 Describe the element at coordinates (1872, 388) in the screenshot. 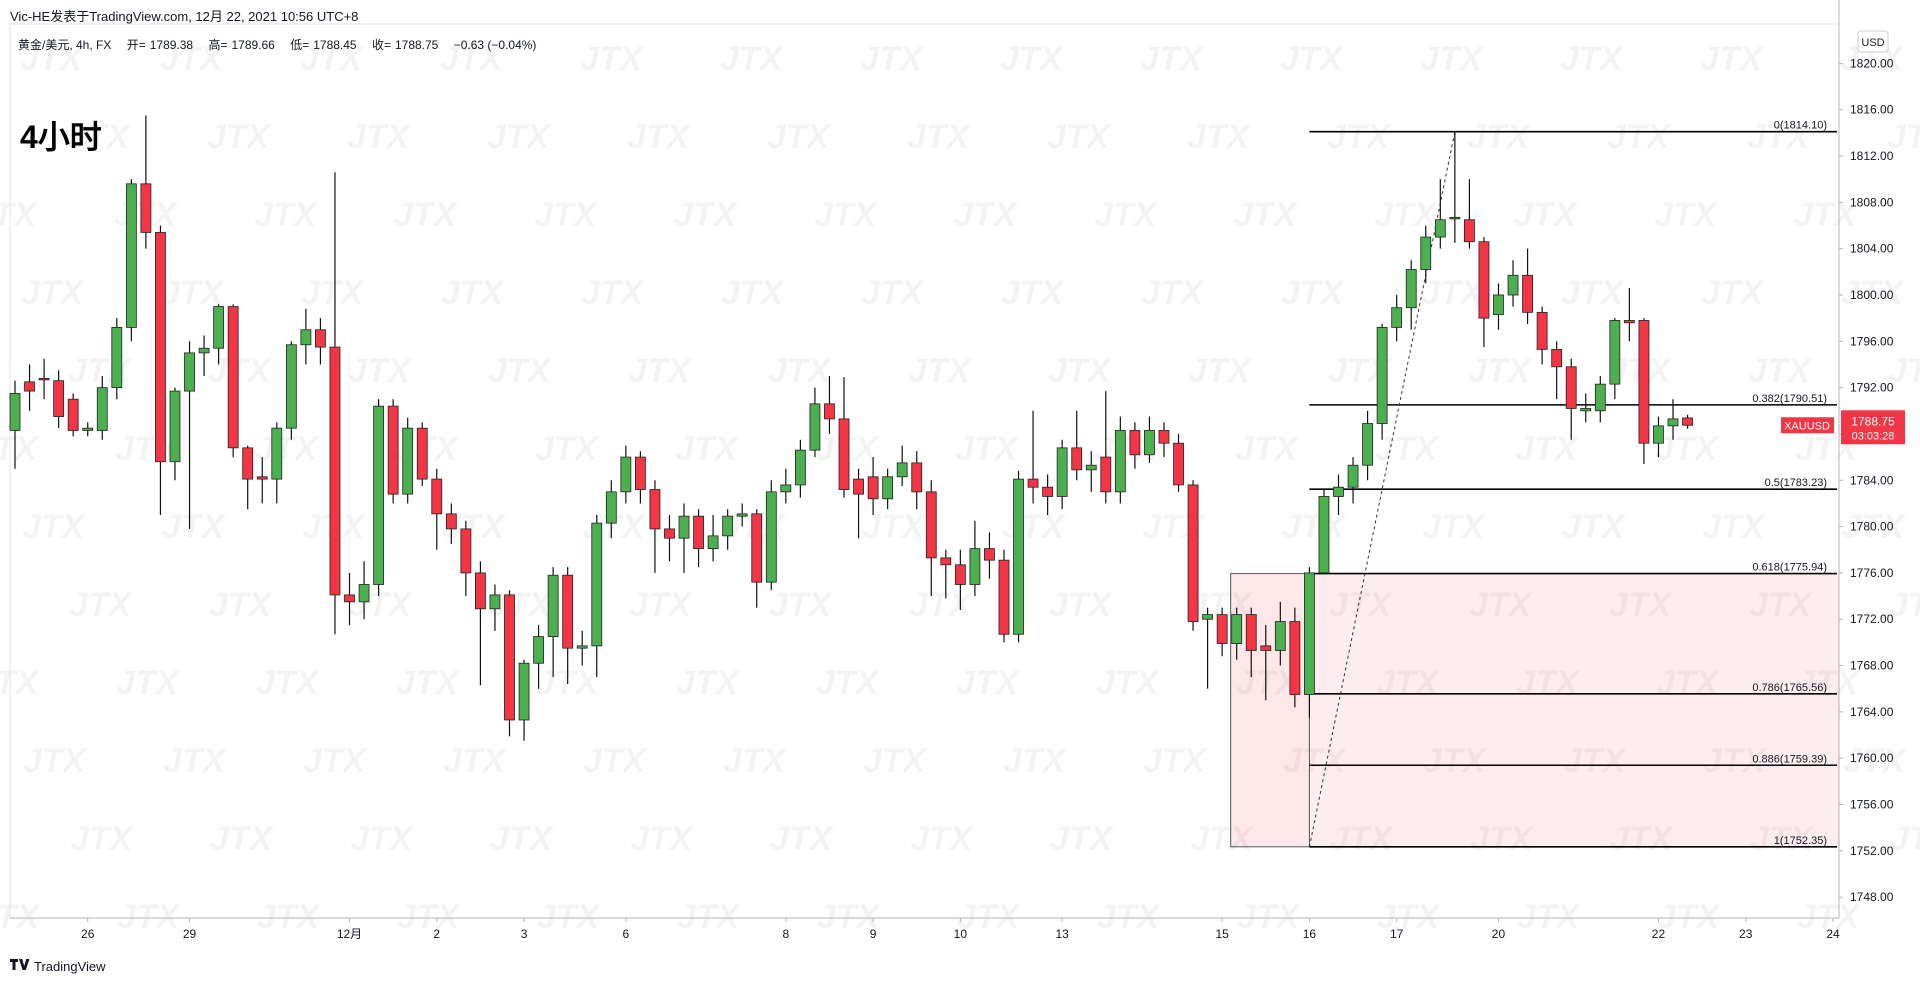

I see `y-tick-label: 1792.00` at that location.